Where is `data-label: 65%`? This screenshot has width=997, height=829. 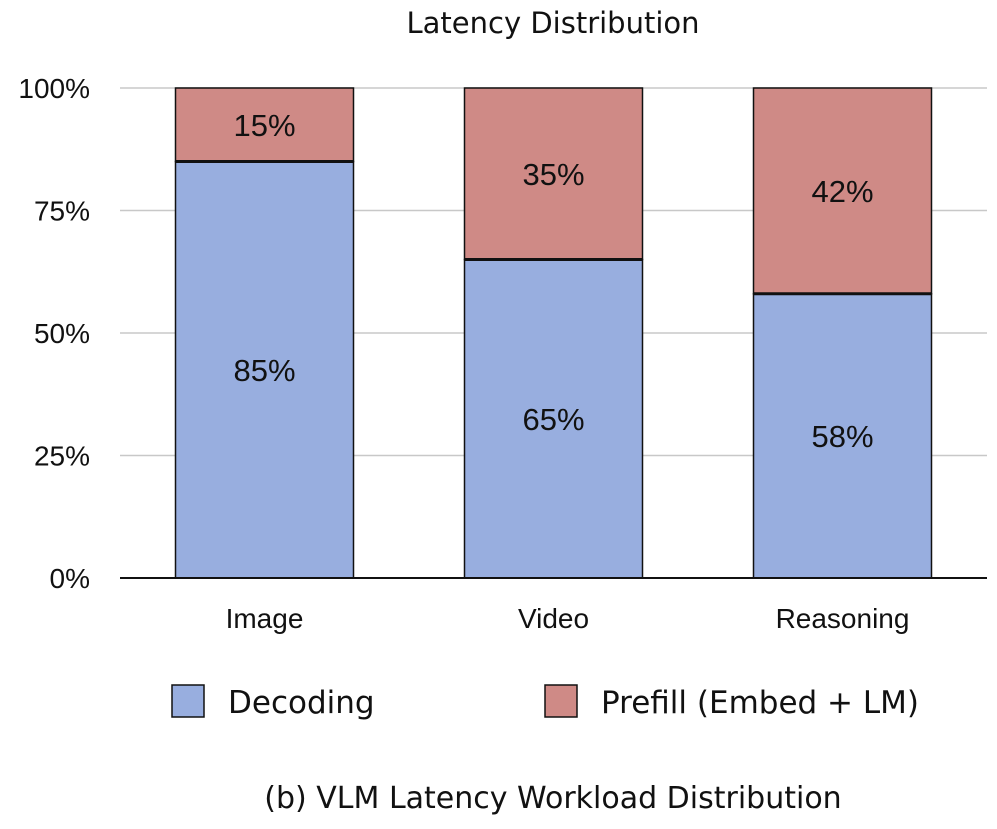
data-label: 65% is located at coordinates (553, 419).